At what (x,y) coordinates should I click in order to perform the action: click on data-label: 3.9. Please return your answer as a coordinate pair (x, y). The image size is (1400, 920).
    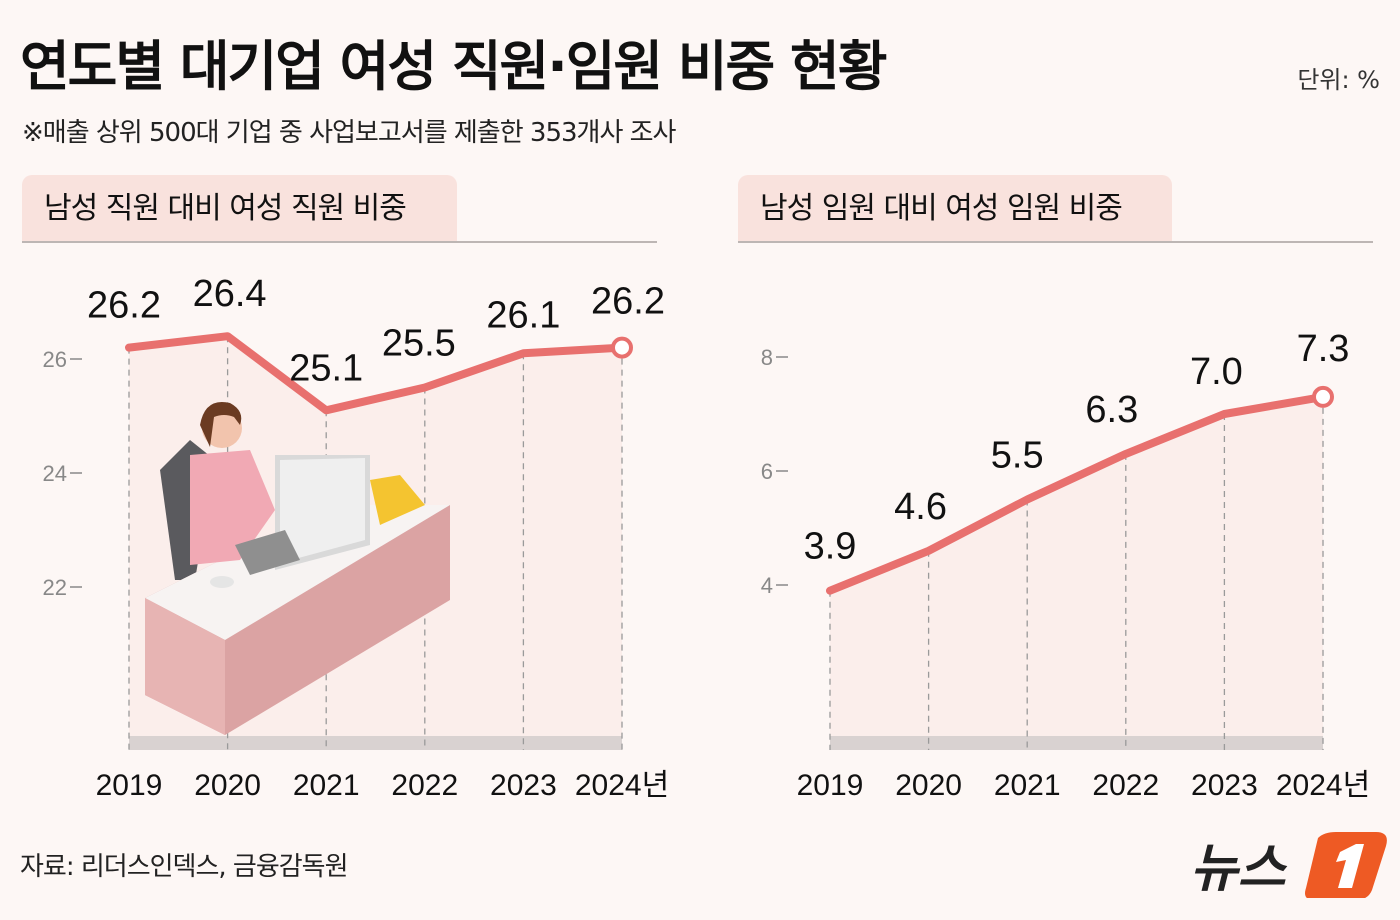
    Looking at the image, I should click on (830, 547).